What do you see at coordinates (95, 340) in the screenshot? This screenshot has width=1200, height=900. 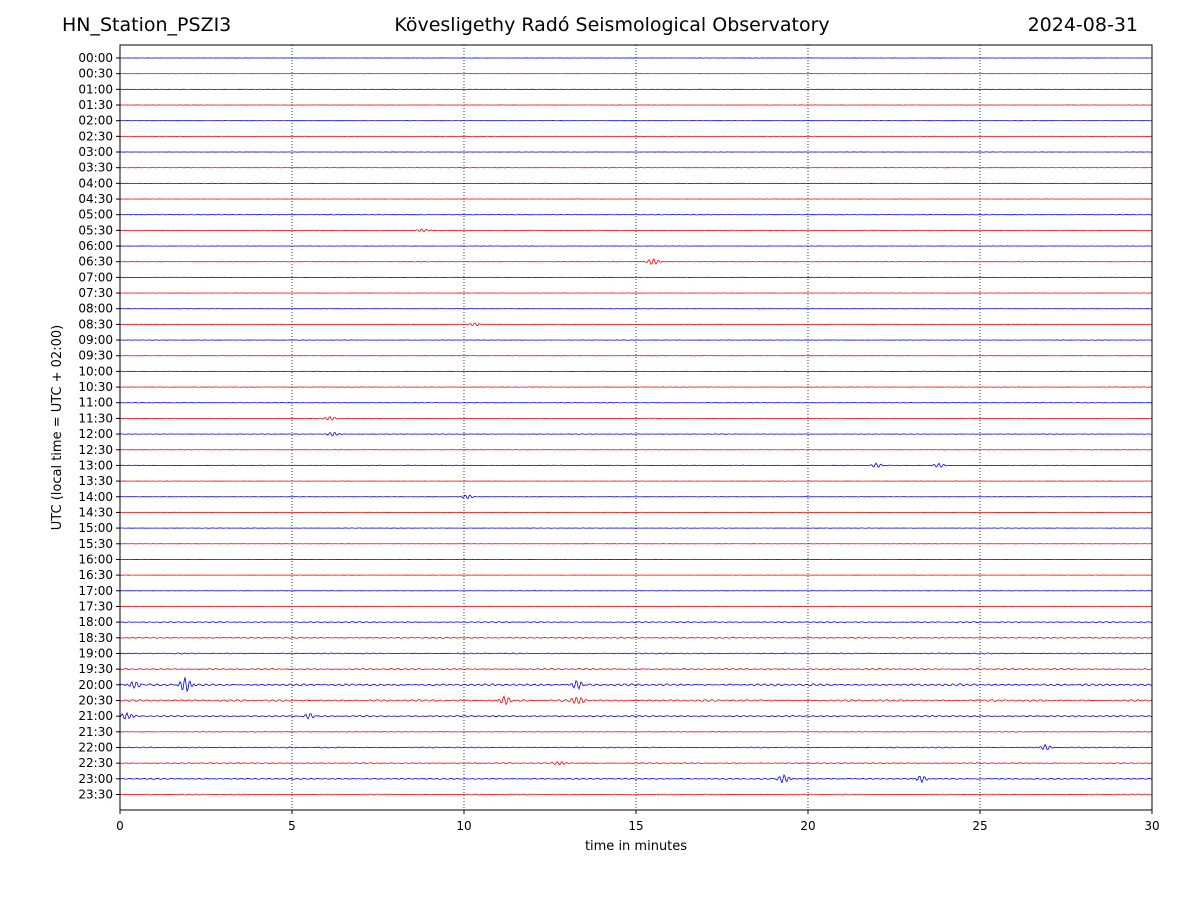 I see `y-tick-label: 09:00` at bounding box center [95, 340].